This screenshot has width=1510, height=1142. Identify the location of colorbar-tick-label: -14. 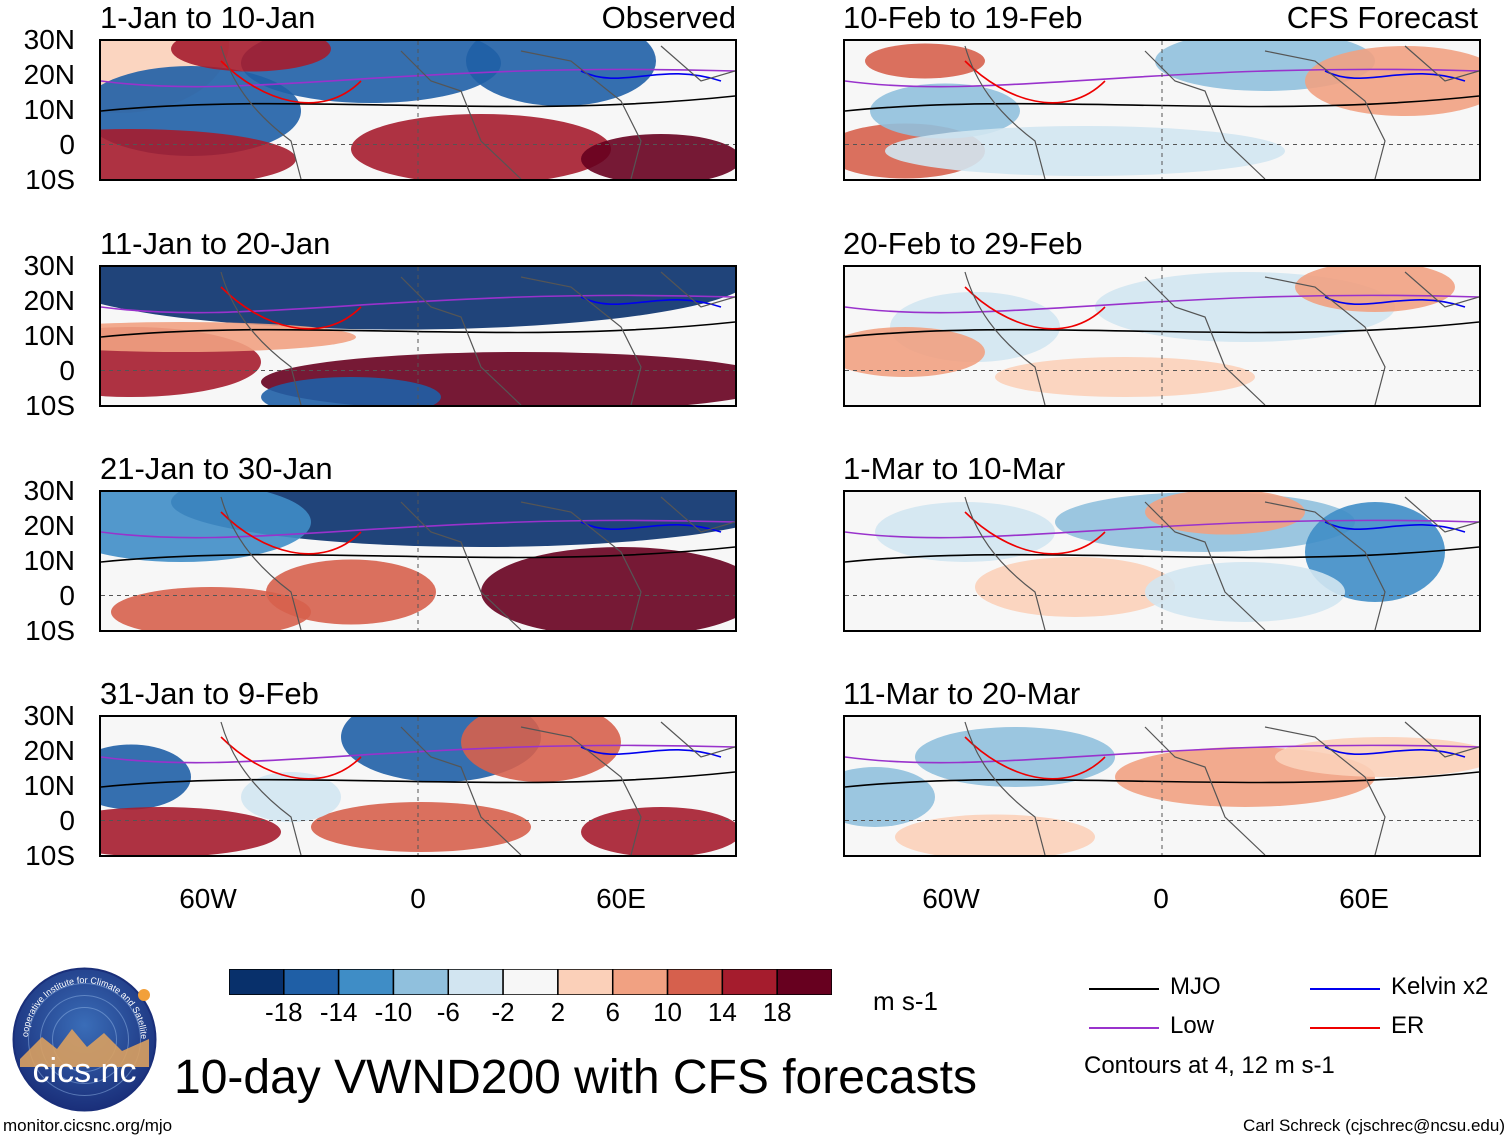
(338, 1012).